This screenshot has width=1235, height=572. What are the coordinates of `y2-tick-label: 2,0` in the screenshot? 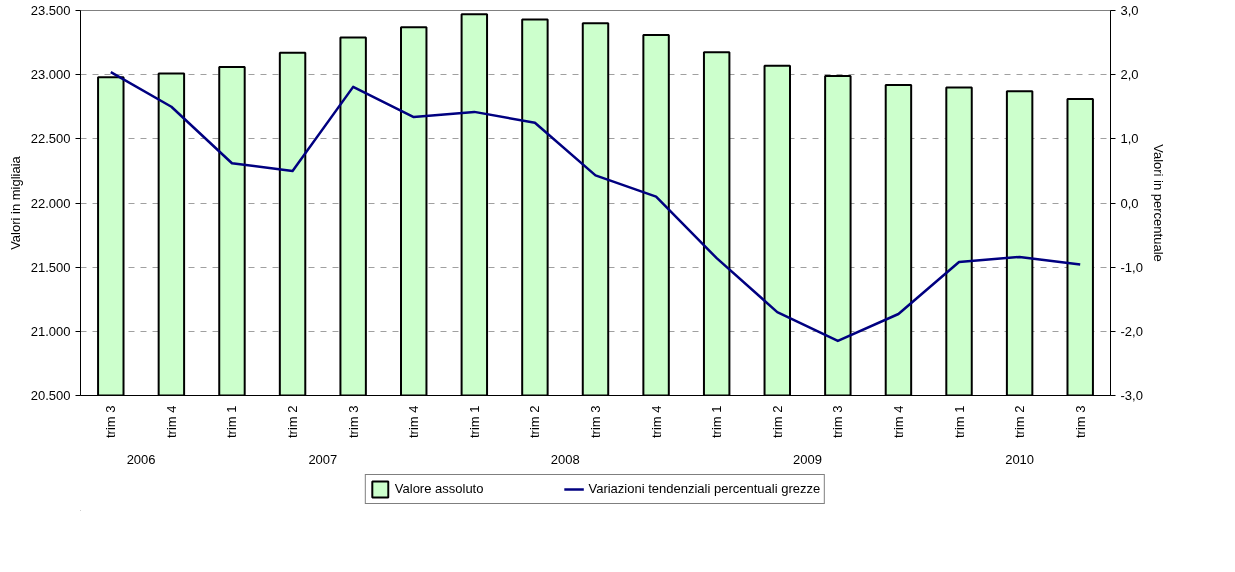 It's located at (1129, 75).